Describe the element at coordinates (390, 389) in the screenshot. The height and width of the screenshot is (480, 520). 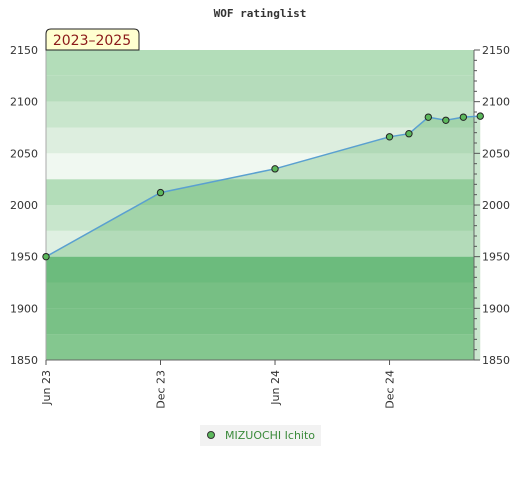
I see `x-tick-label: Dec 24` at that location.